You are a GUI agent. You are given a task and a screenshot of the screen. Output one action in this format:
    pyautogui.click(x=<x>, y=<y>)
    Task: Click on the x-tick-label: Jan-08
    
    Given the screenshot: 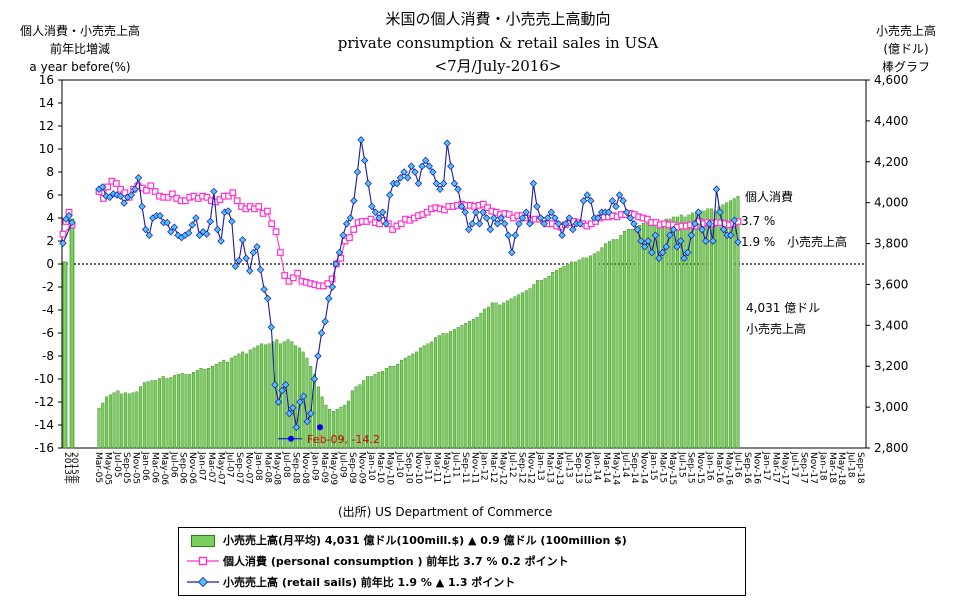 What is the action you would take?
    pyautogui.click(x=258, y=466)
    